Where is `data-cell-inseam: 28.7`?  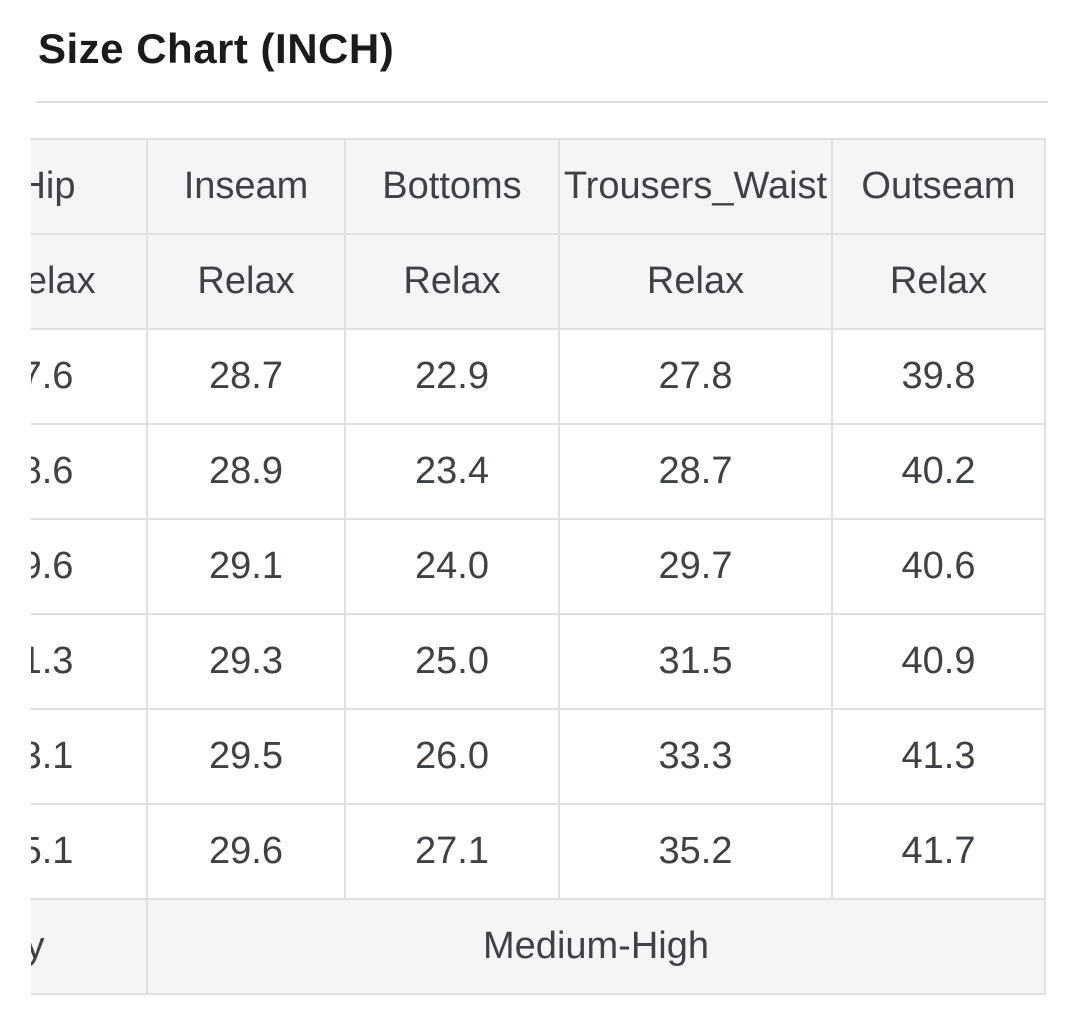
data-cell-inseam: 28.7 is located at coordinates (246, 377).